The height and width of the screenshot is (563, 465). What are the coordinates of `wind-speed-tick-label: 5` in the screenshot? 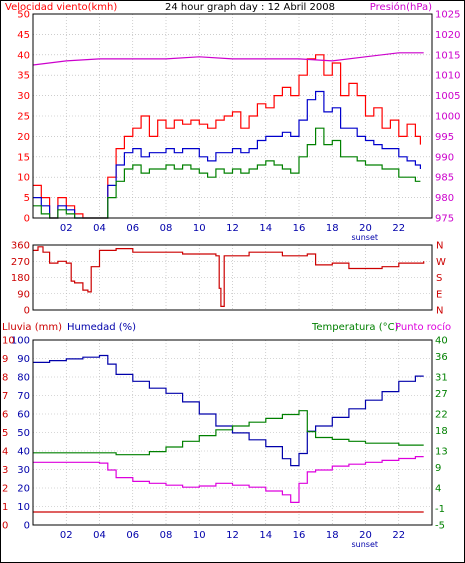 It's located at (27, 198).